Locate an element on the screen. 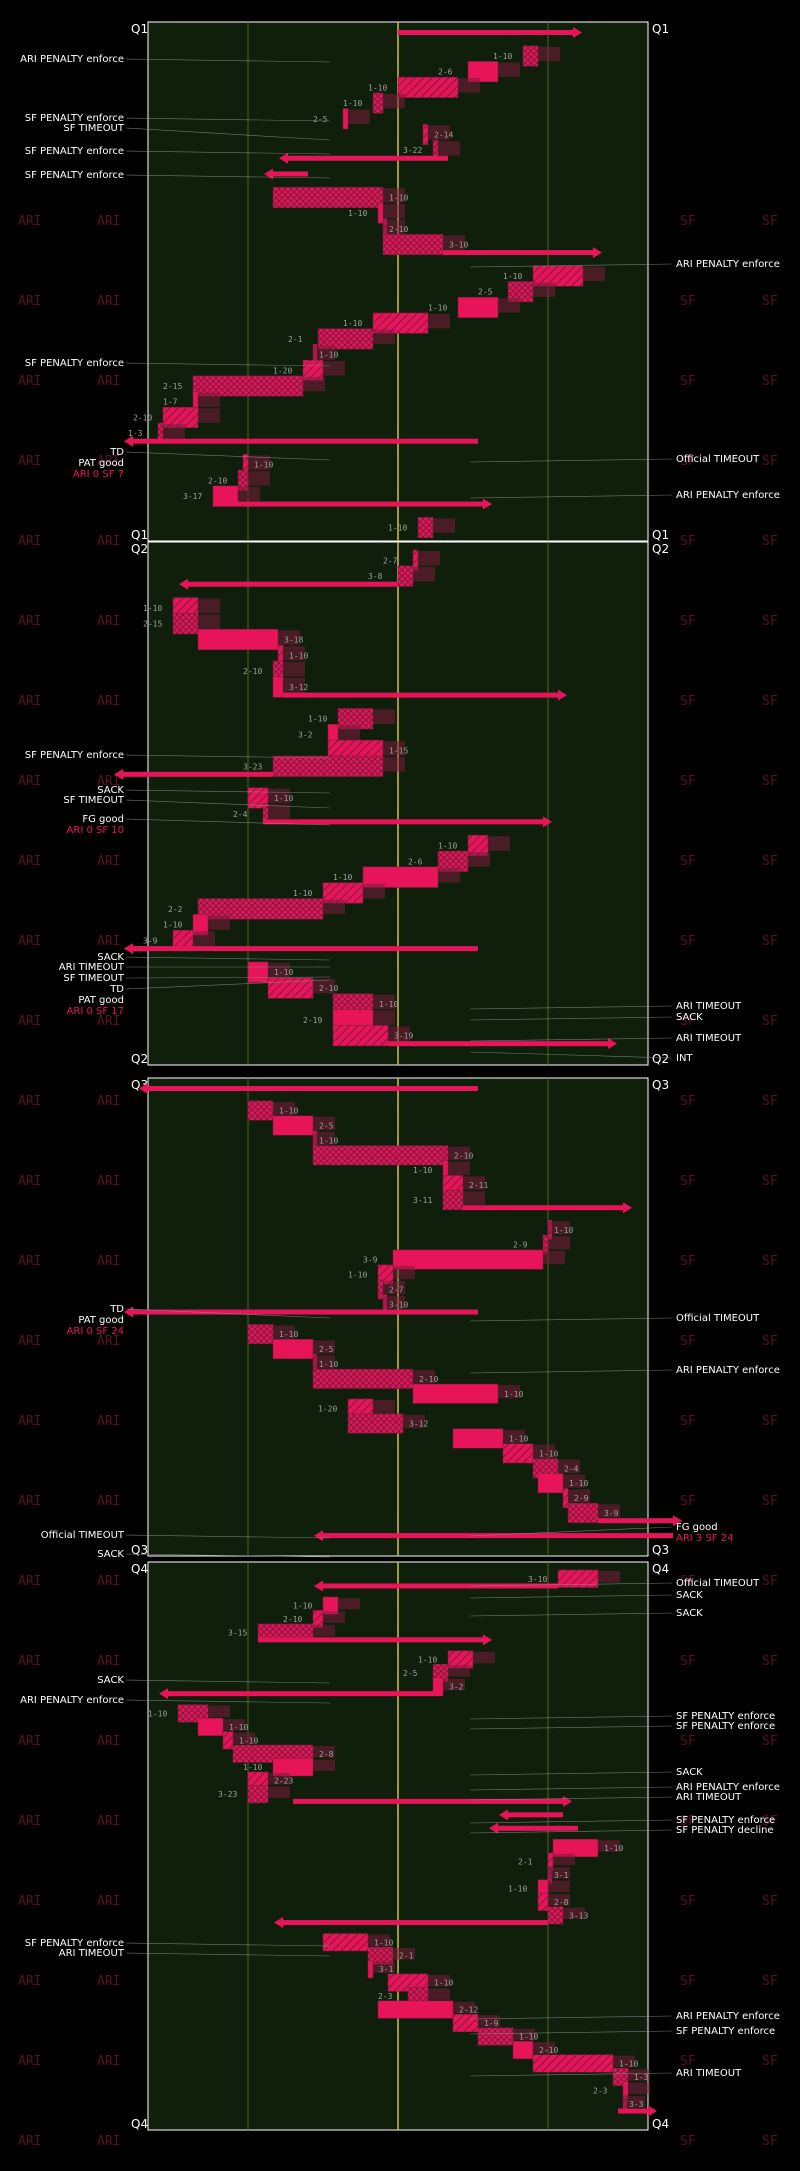 The image size is (800, 2171). play-down-label: 2-2 is located at coordinates (175, 909).